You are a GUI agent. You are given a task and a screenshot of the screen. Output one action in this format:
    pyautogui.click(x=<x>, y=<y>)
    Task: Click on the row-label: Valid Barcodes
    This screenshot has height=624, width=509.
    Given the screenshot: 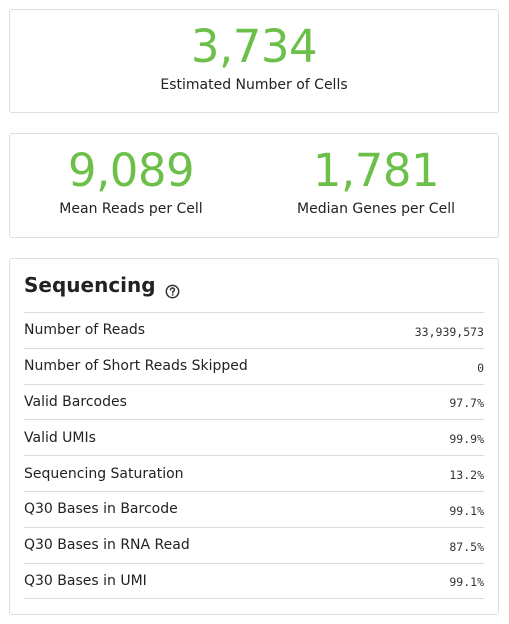 What is the action you would take?
    pyautogui.click(x=75, y=401)
    